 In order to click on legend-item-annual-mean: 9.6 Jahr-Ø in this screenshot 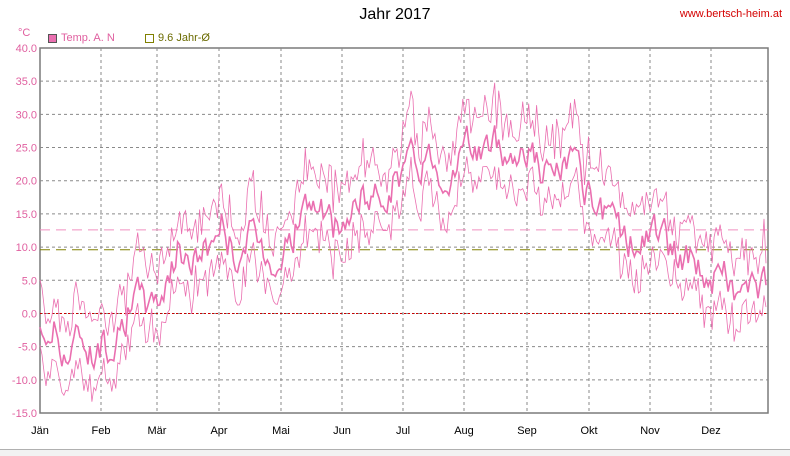, I will do `click(177, 38)`.